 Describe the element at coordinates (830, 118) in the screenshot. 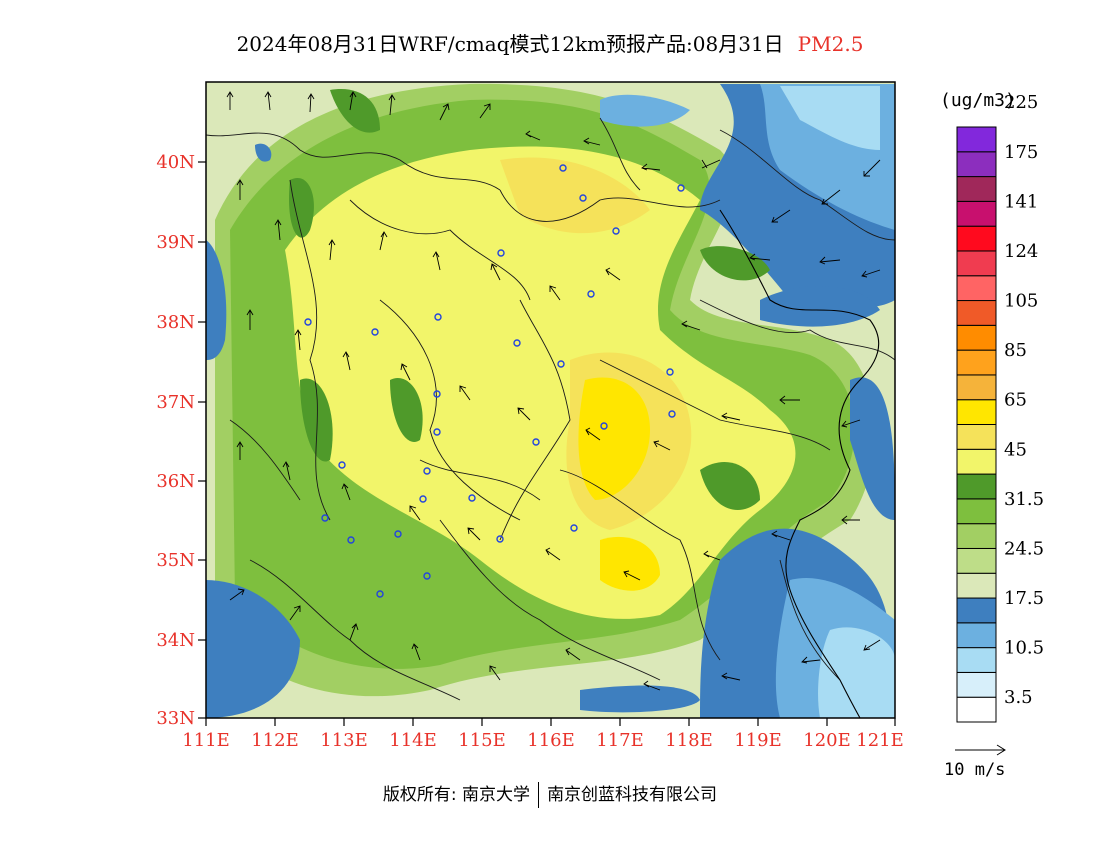

I see `field-blue-ne-light` at that location.